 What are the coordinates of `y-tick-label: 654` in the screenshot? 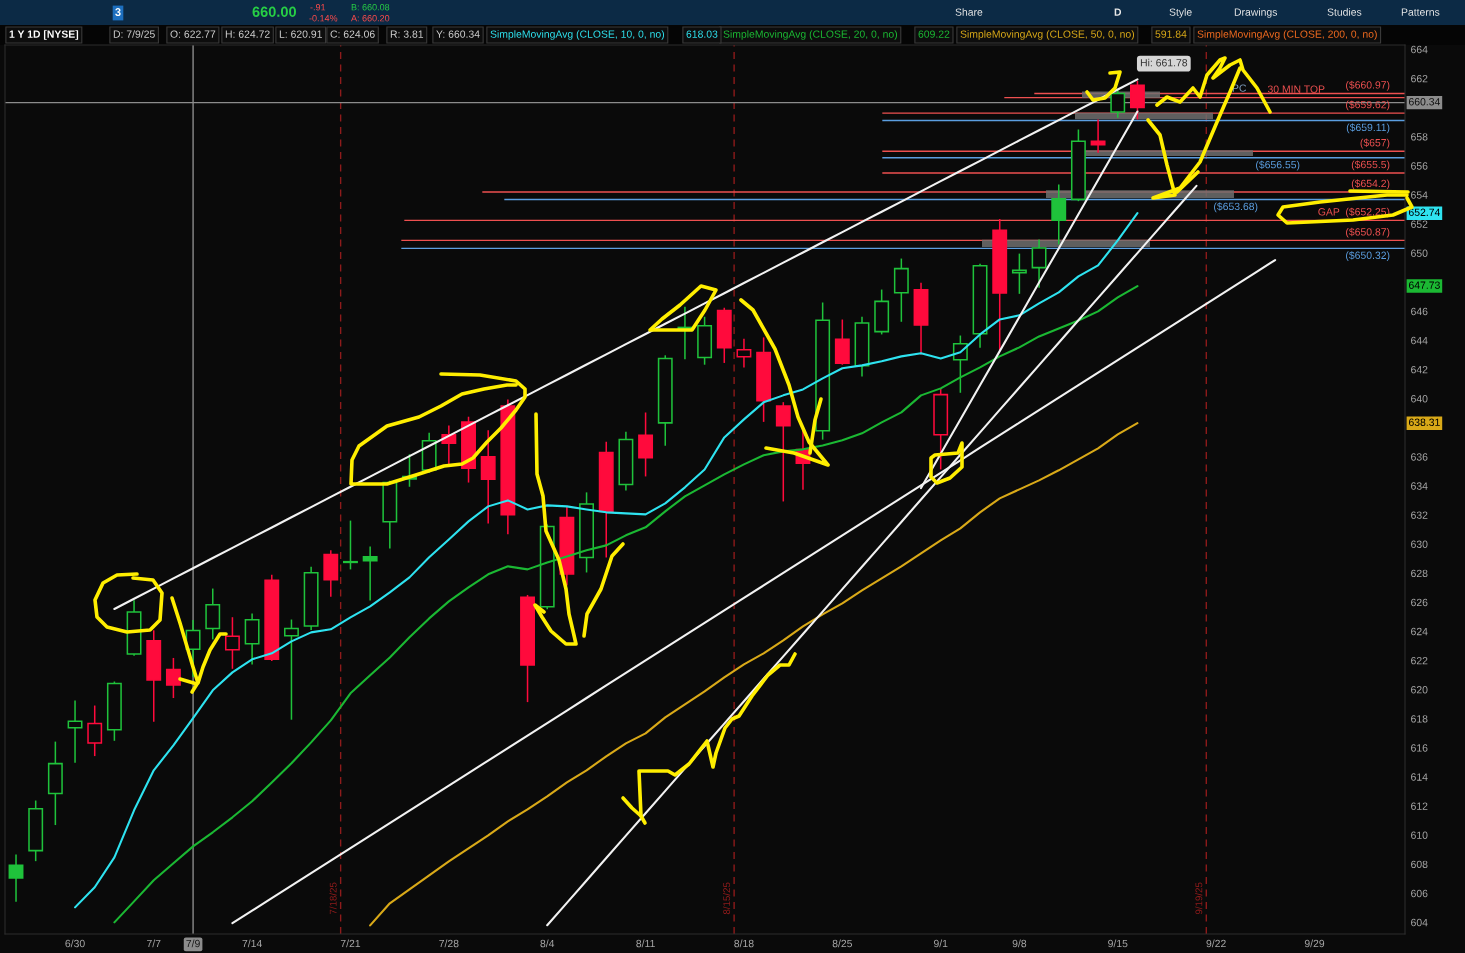 It's located at (1419, 195).